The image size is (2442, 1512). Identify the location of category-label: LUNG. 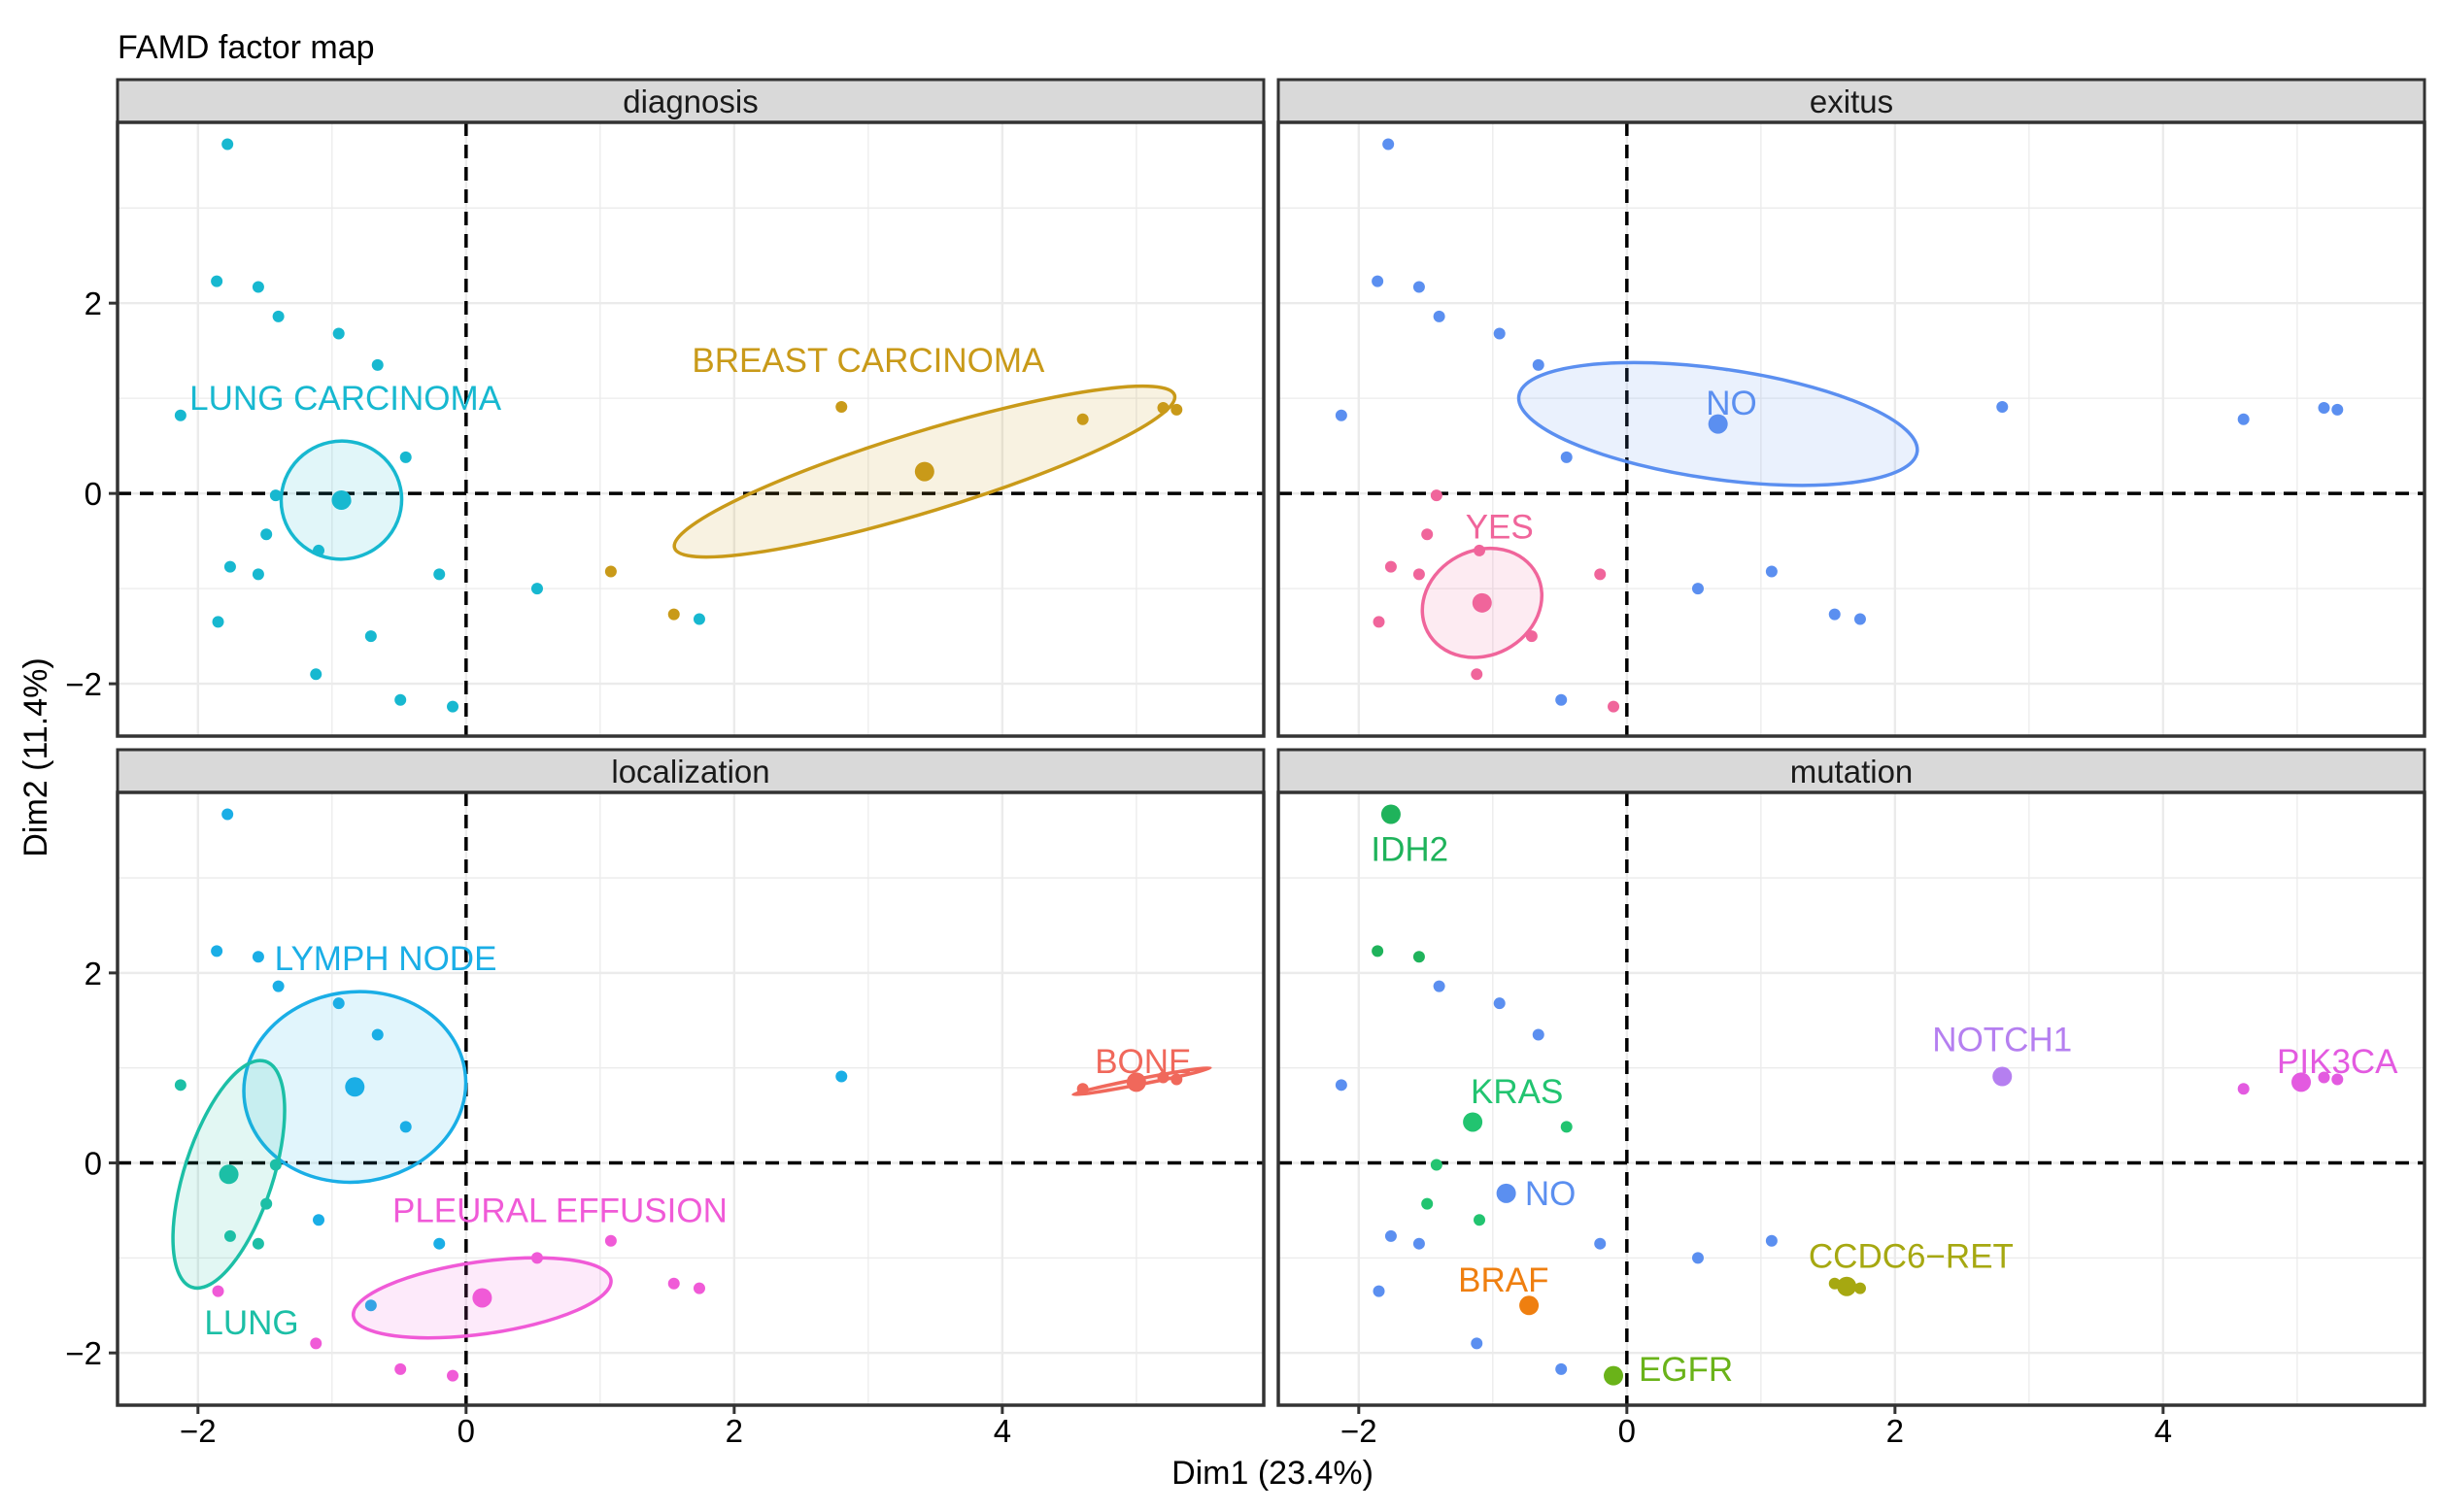
(251, 1323).